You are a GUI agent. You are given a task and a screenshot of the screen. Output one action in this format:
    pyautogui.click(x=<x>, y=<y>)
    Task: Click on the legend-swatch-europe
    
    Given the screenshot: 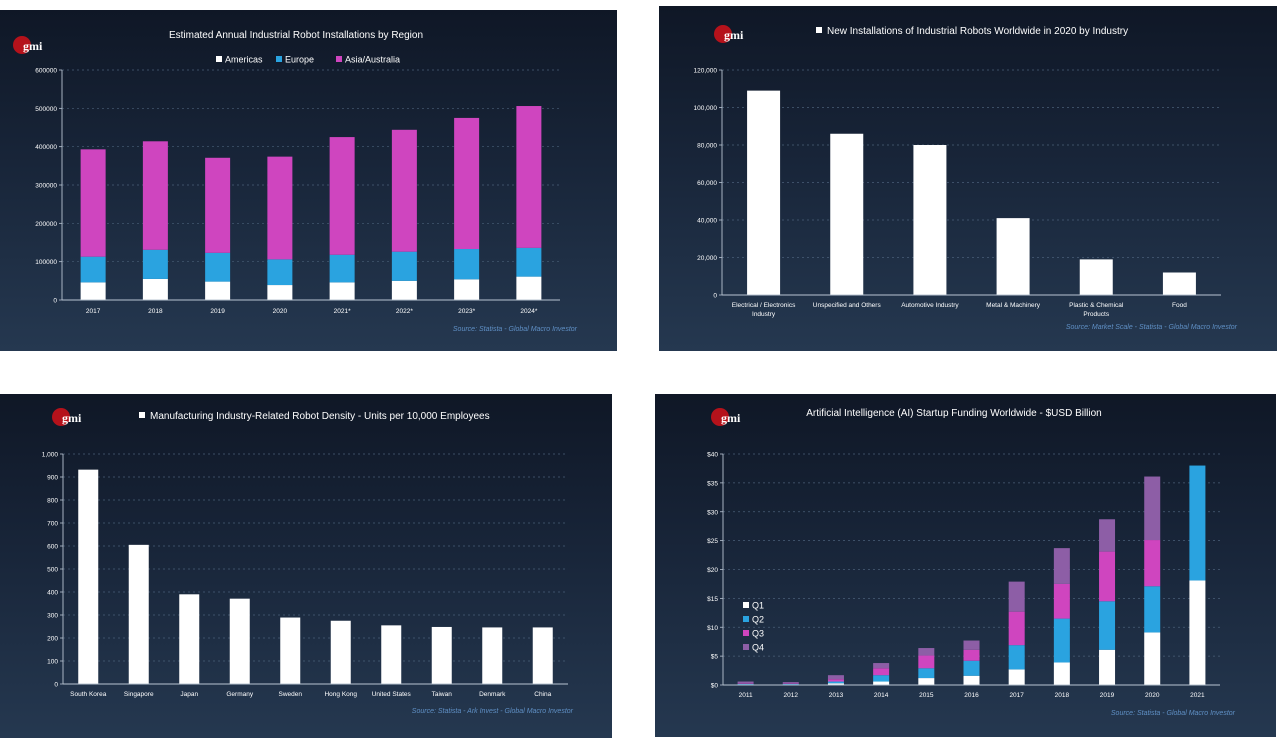 What is the action you would take?
    pyautogui.click(x=279, y=59)
    